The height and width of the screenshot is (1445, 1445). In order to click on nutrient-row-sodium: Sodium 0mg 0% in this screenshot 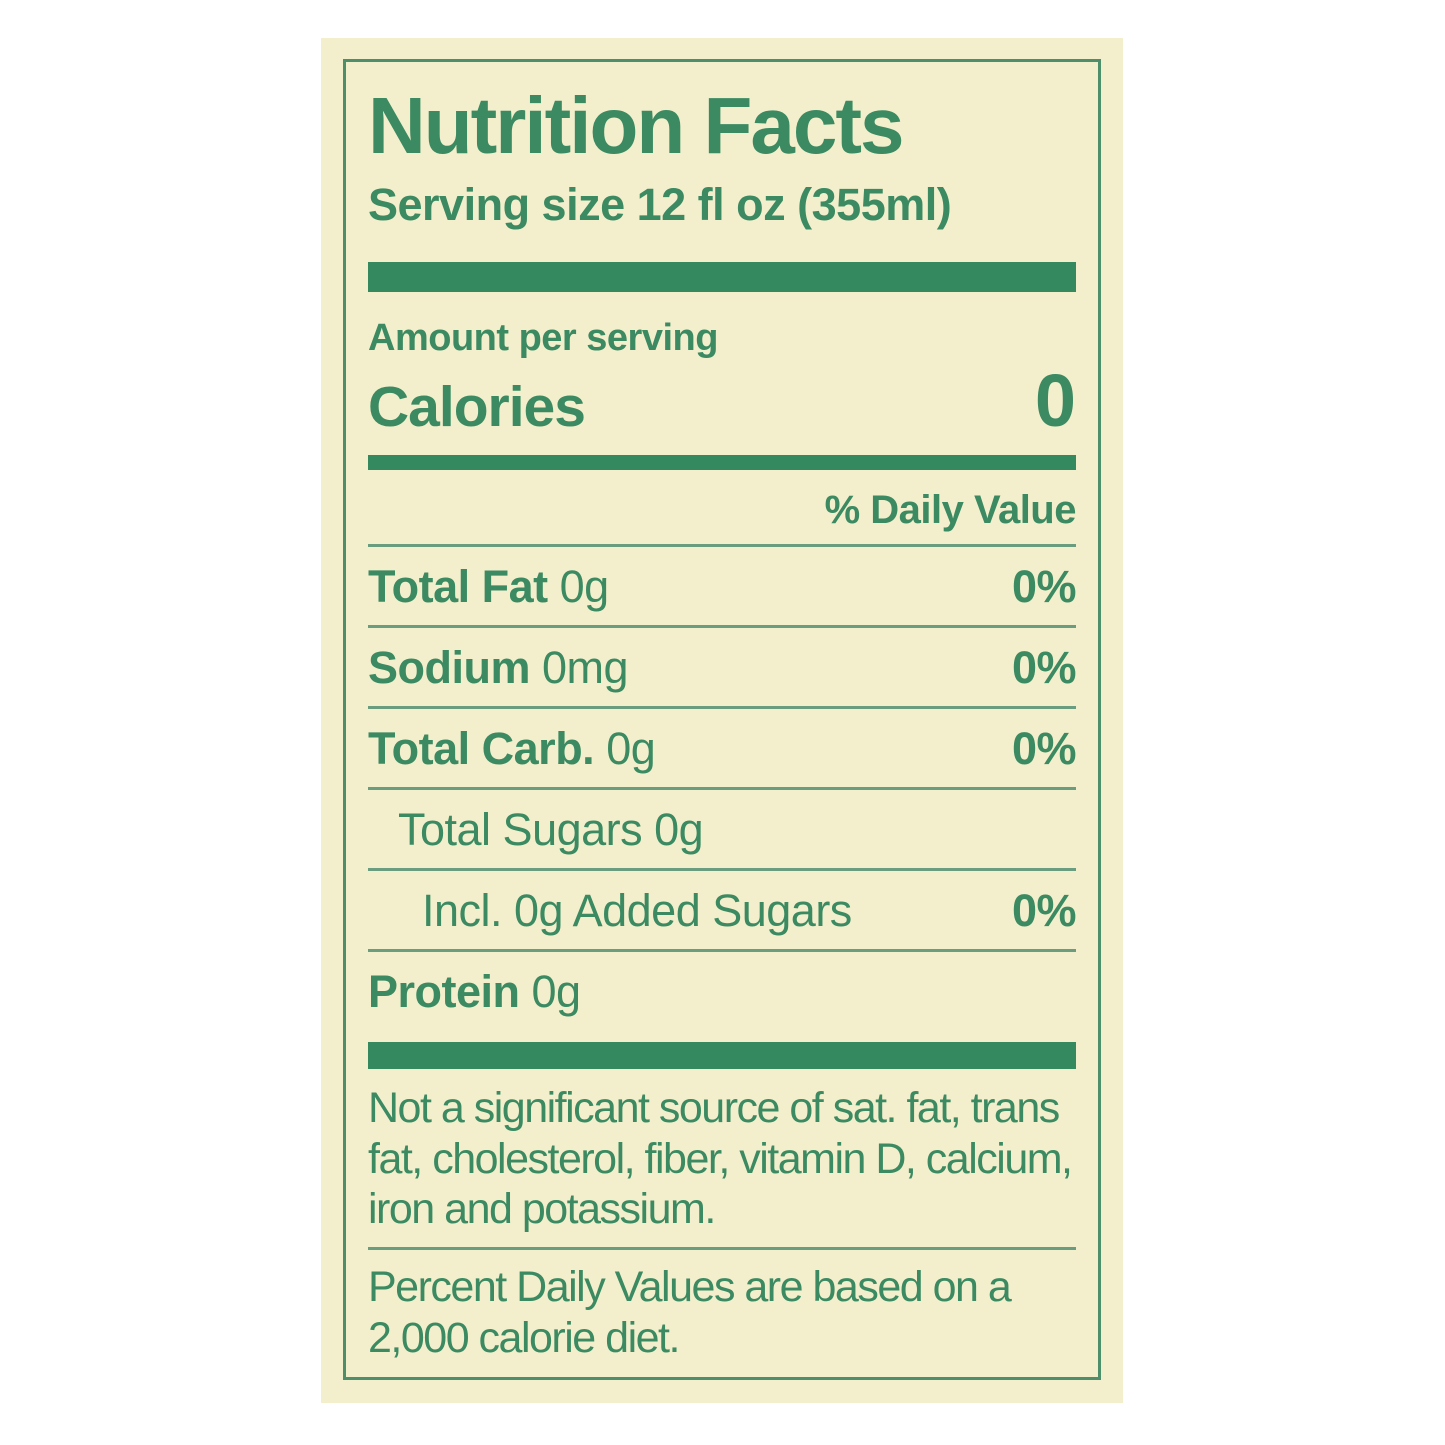, I will do `click(722, 668)`.